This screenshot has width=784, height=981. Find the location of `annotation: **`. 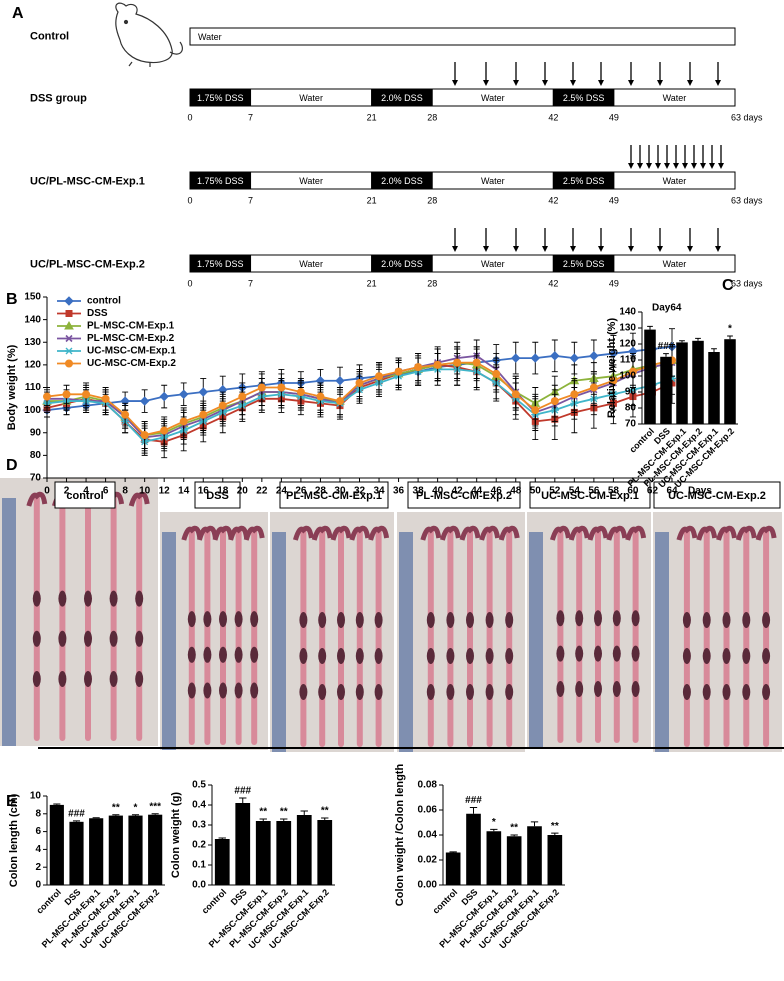

annotation: ** is located at coordinates (116, 807).